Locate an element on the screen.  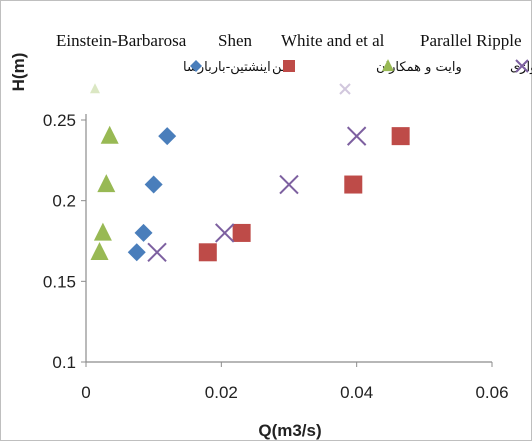
x-tick-label: 0.02 is located at coordinates (221, 392).